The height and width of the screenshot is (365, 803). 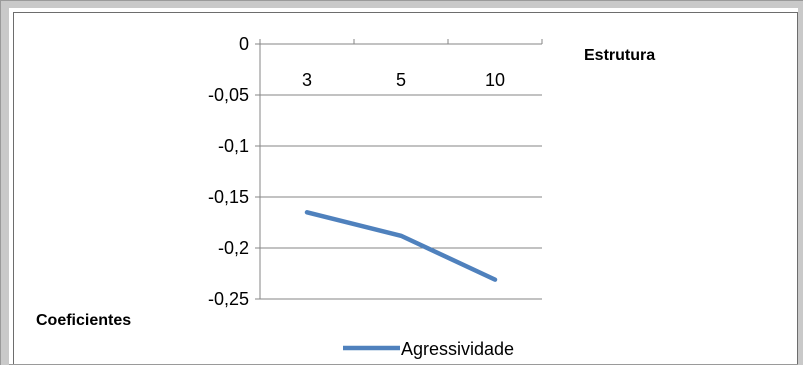 What do you see at coordinates (233, 146) in the screenshot?
I see `y-tick-label: -0,1` at bounding box center [233, 146].